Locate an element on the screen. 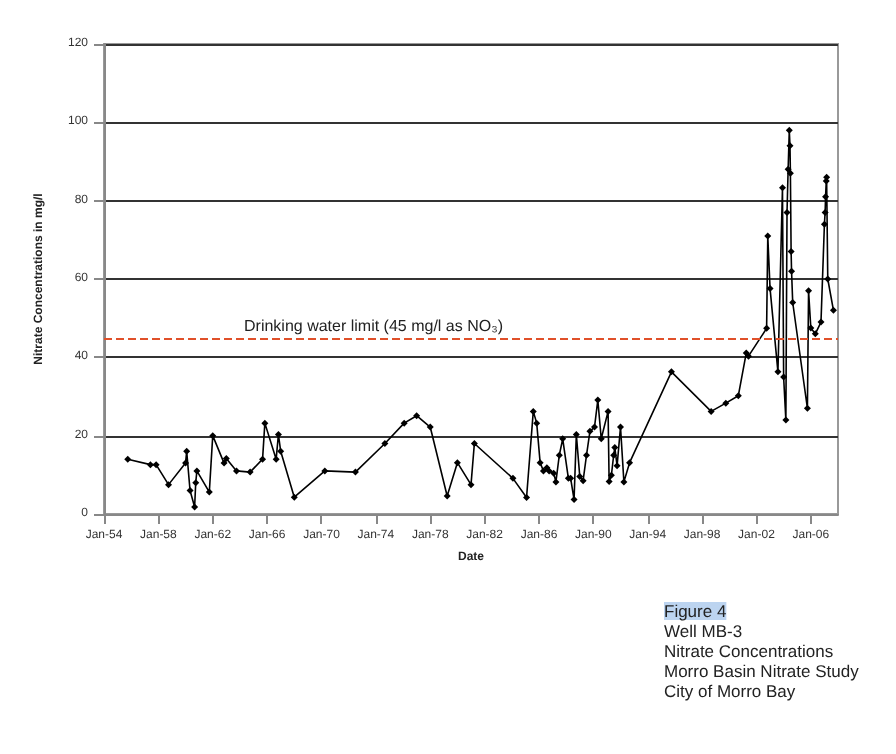 This screenshot has width=896, height=754. text: City of Morro Bay is located at coordinates (730, 691).